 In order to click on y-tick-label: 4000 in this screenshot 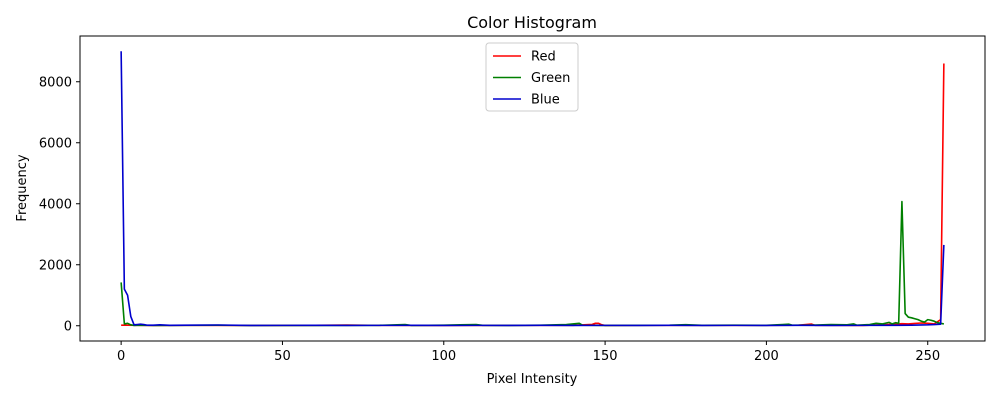, I will do `click(55, 204)`.